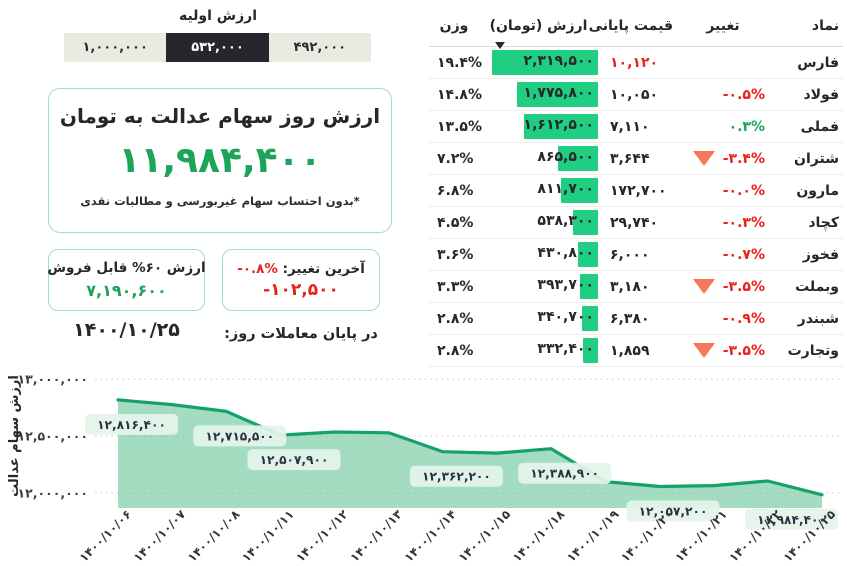  Describe the element at coordinates (454, 26) in the screenshot. I see `header-weight: وزن` at that location.